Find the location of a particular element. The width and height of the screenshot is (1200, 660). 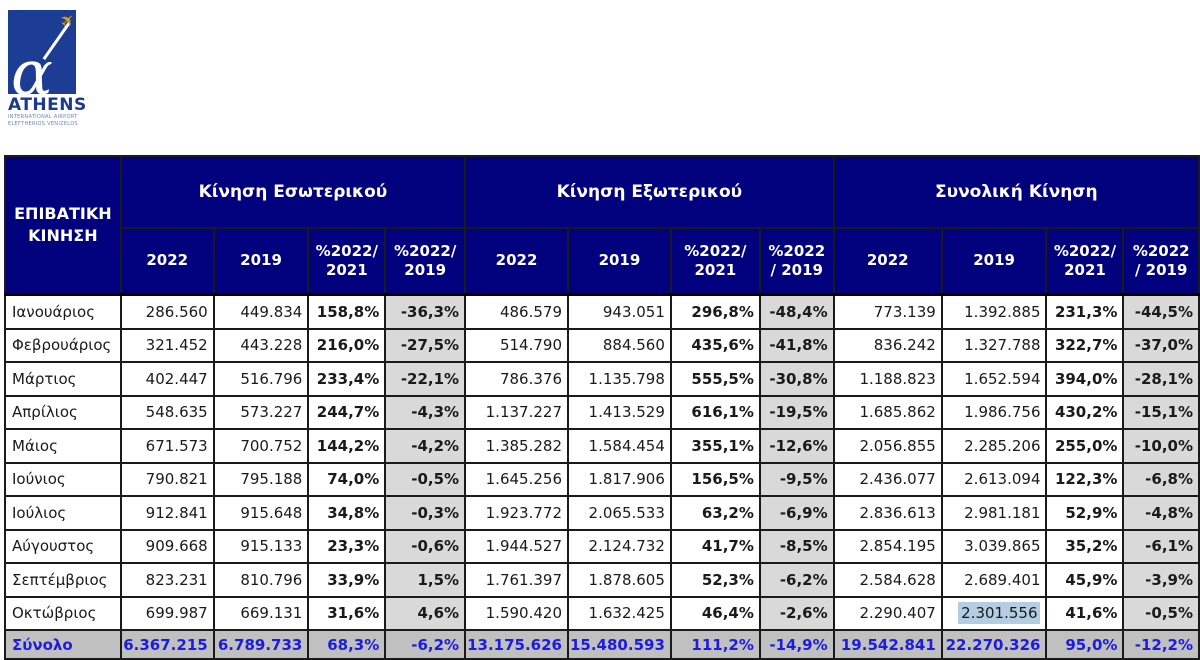

pct-cell: 52,3% is located at coordinates (715, 580).